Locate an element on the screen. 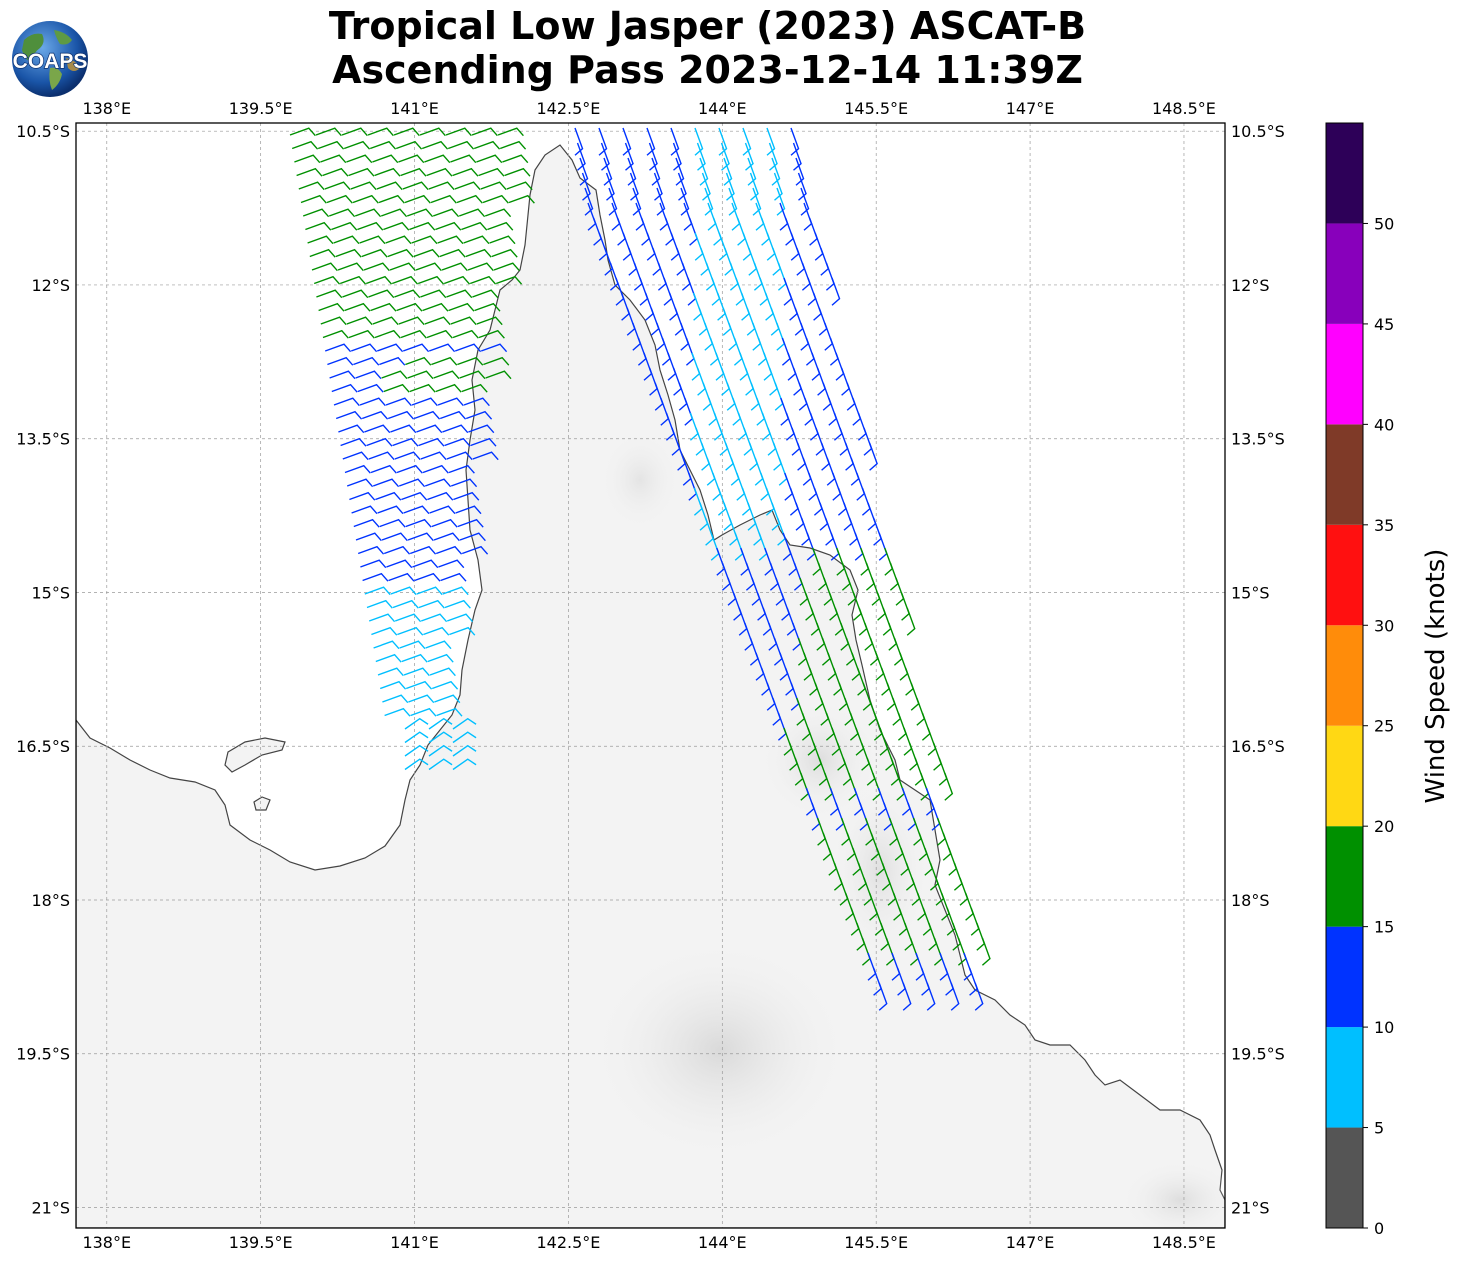 The height and width of the screenshot is (1264, 1463). lon-tick-label-bottom: 144°E is located at coordinates (722, 1242).